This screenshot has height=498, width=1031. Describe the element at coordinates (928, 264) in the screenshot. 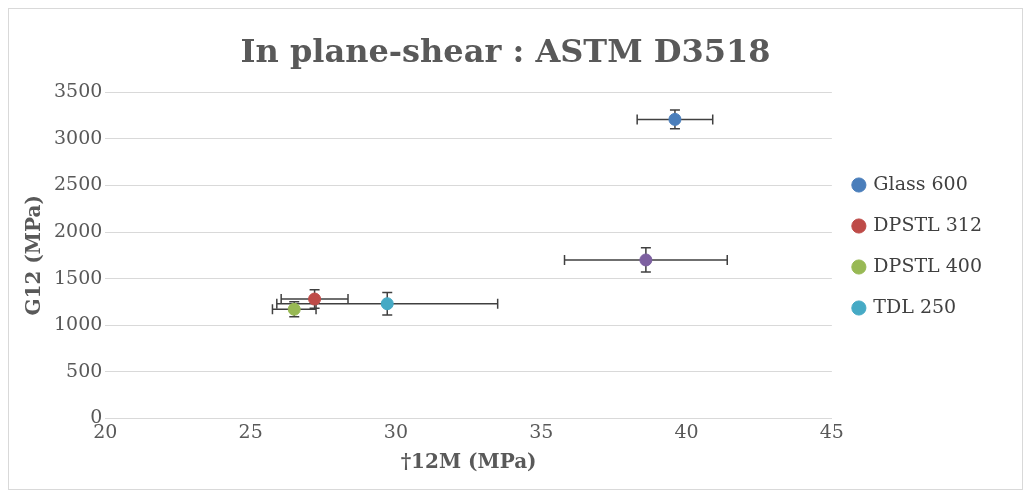

I see `legend-label: DPSTL 400` at that location.